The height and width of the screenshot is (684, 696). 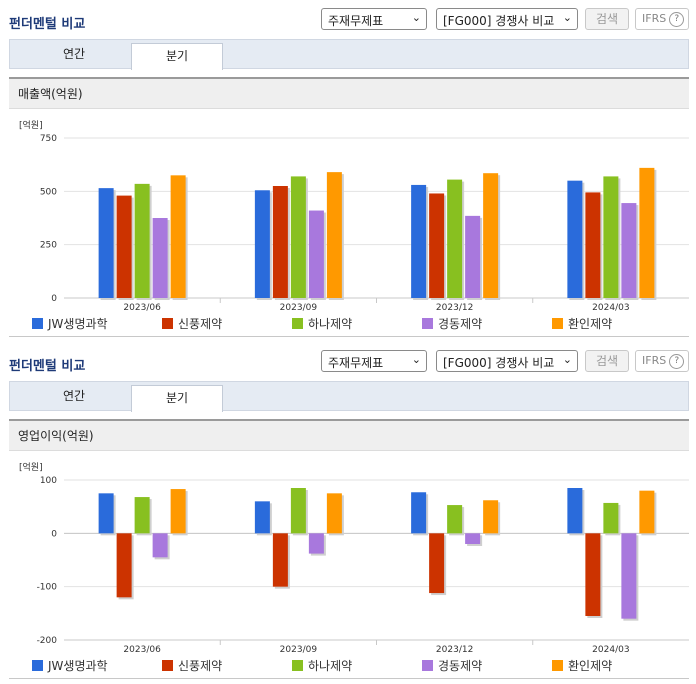 I want to click on chart-subtitle: 영업이익(억원), so click(x=349, y=436).